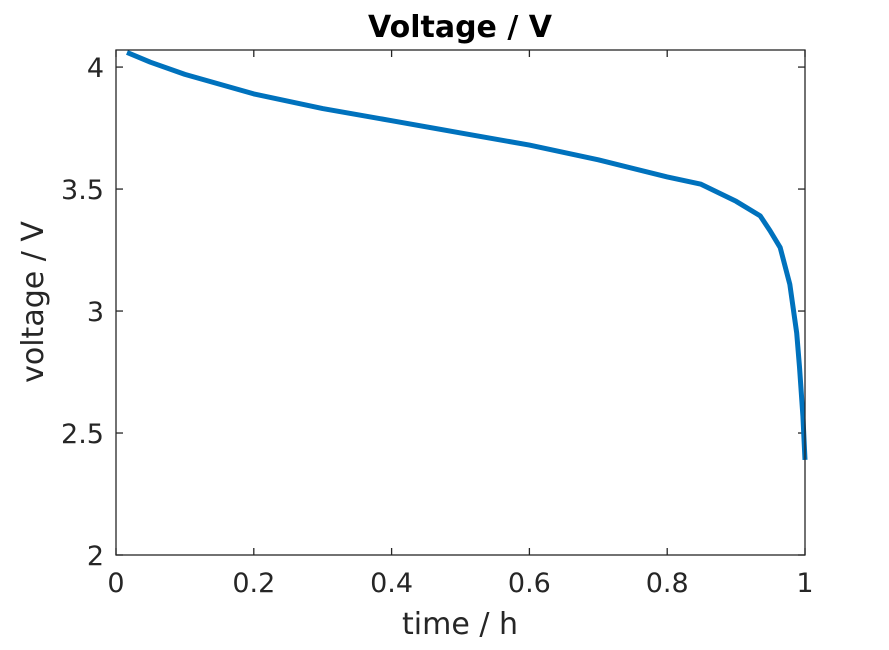 This screenshot has height=650, width=889. Describe the element at coordinates (460, 624) in the screenshot. I see `x-axis-label: time / h` at that location.